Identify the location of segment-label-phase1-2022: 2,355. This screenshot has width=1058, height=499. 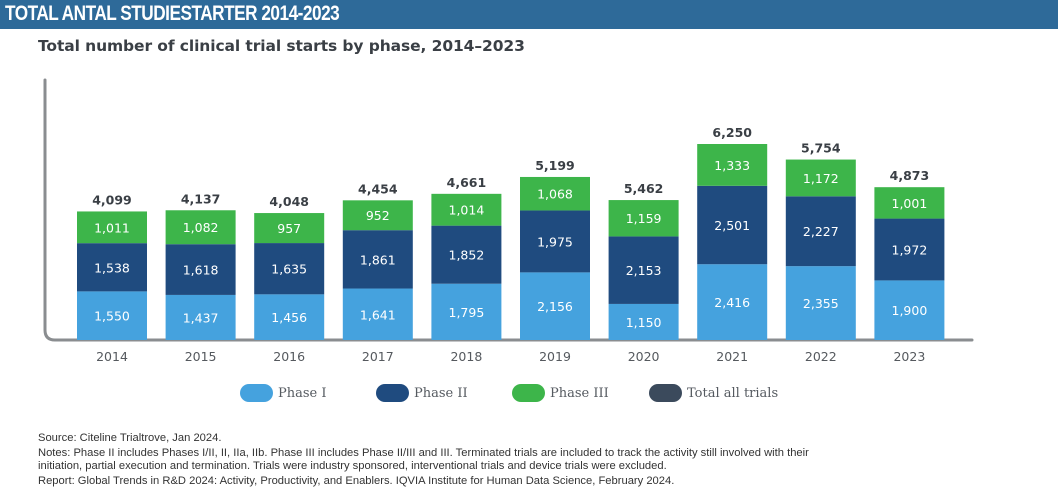
(821, 303).